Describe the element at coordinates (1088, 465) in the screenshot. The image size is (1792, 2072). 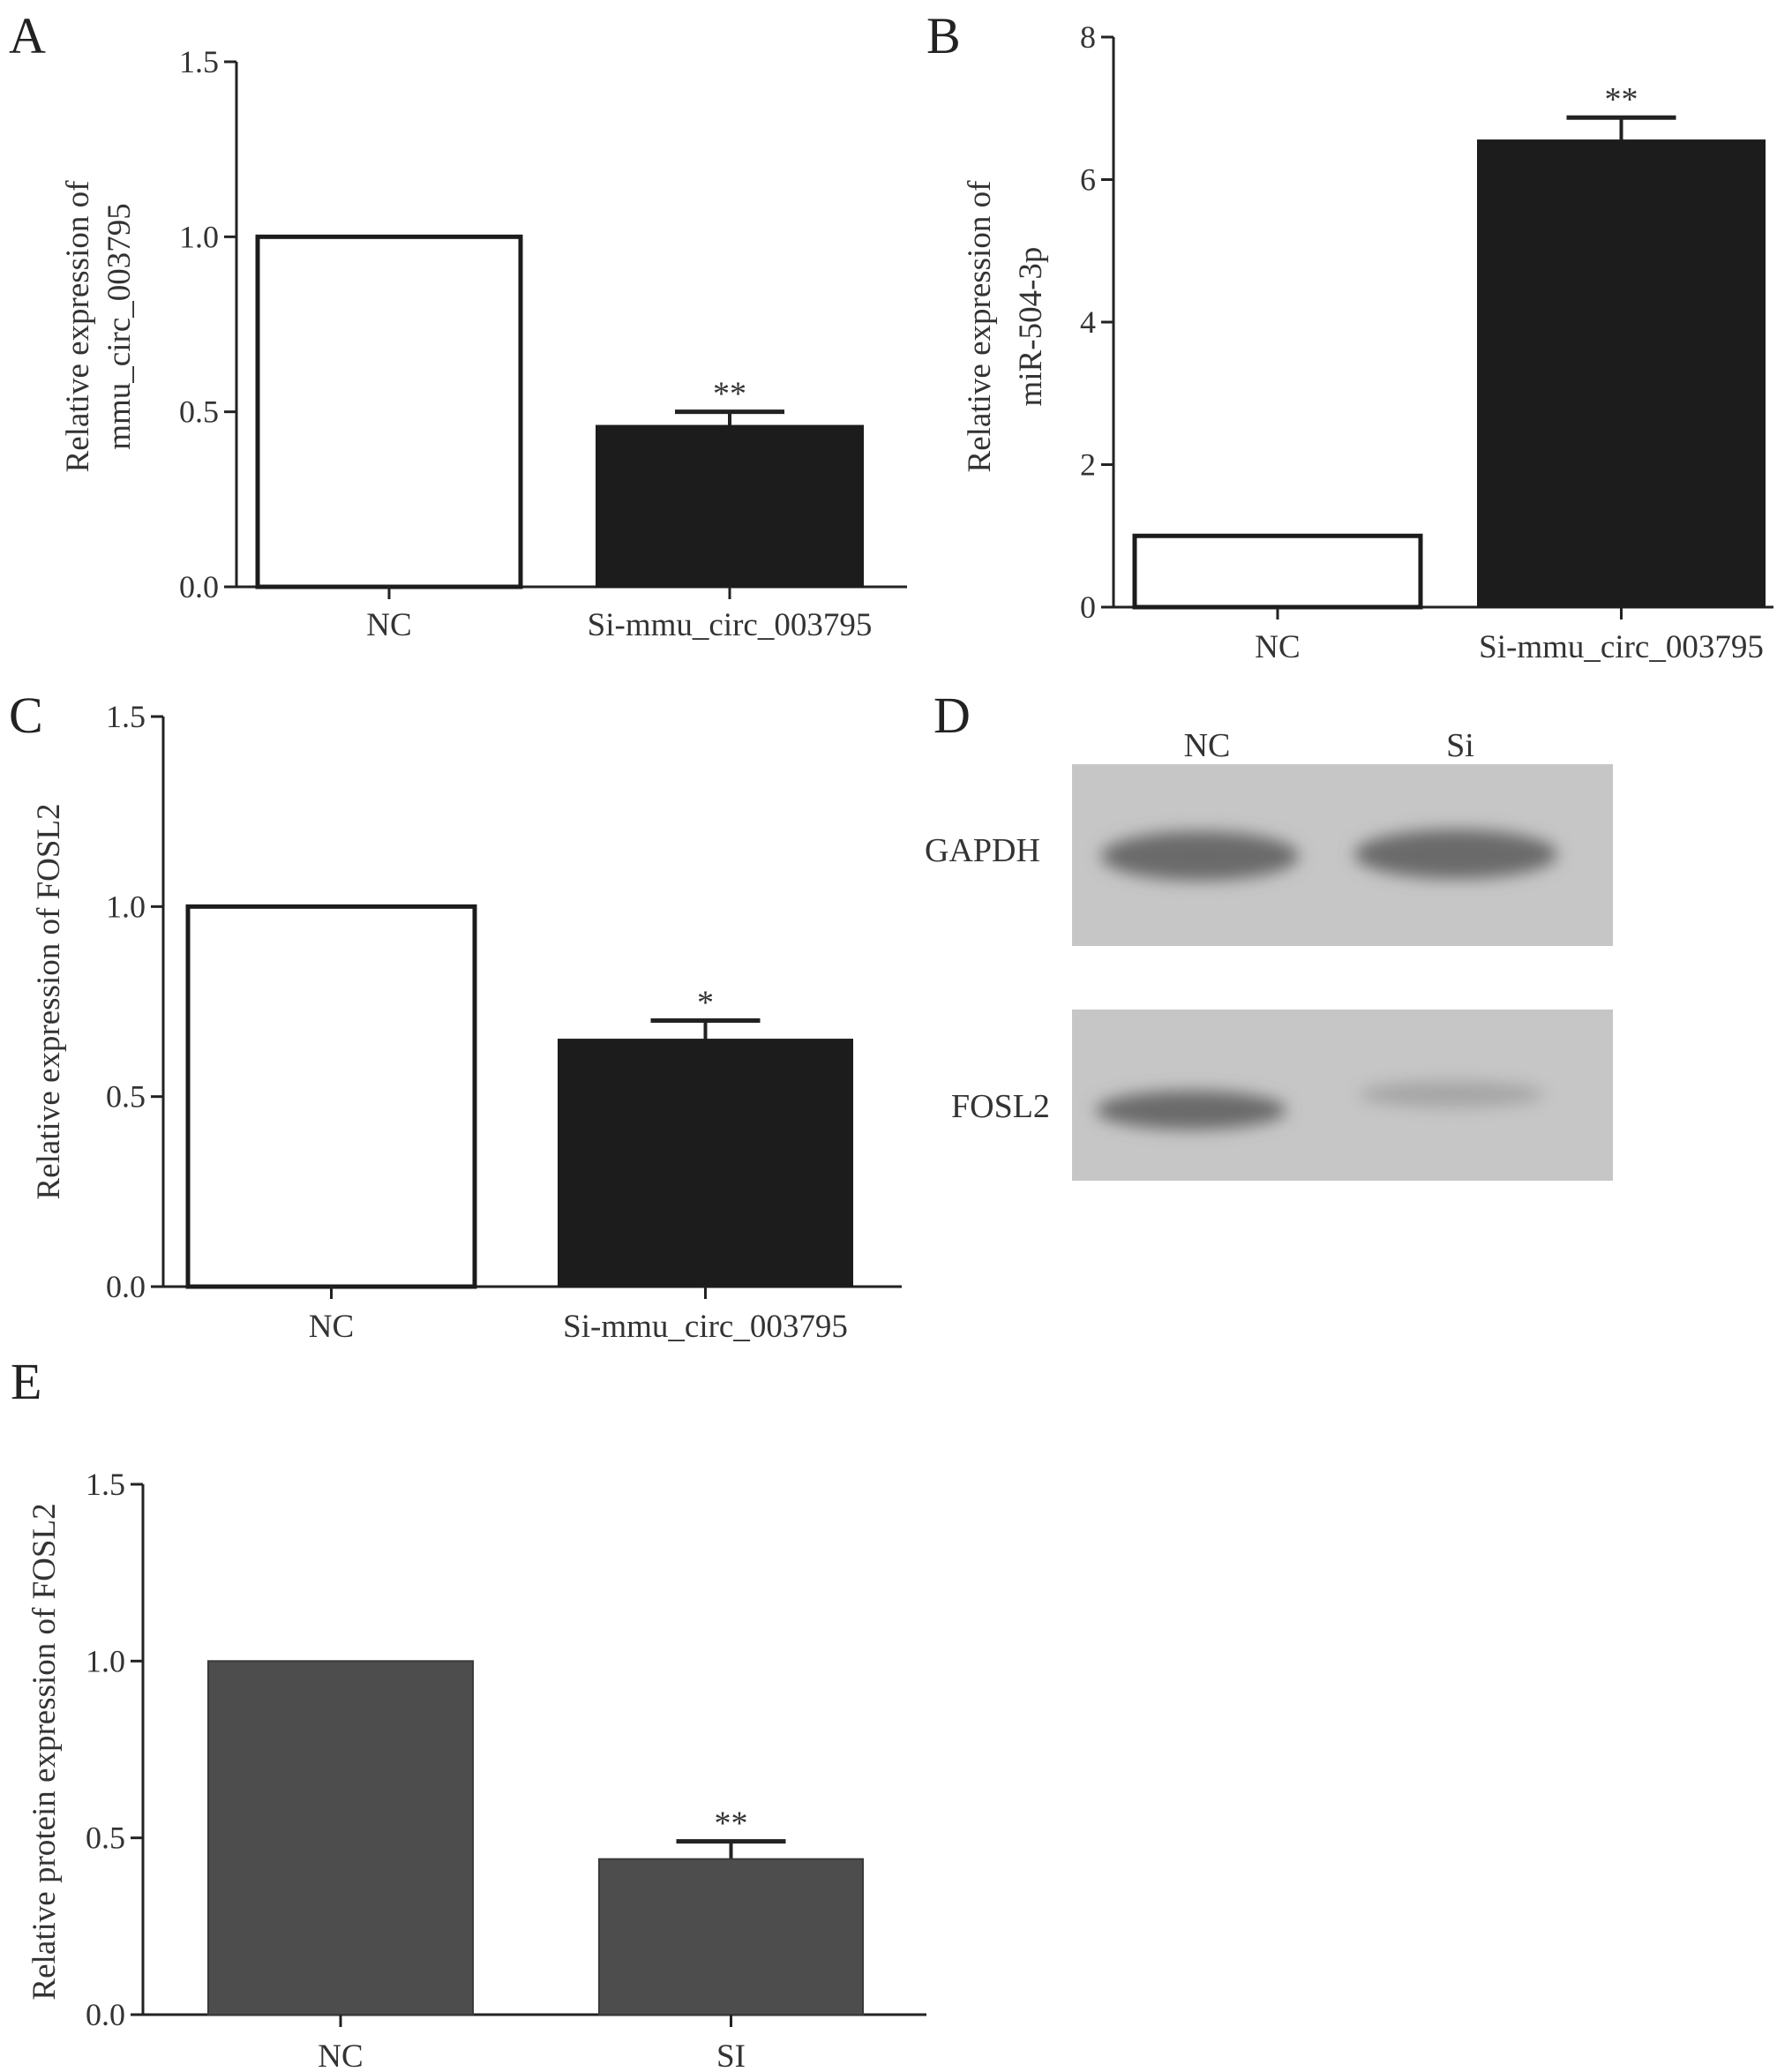
I see `y-tick-label: 2` at that location.